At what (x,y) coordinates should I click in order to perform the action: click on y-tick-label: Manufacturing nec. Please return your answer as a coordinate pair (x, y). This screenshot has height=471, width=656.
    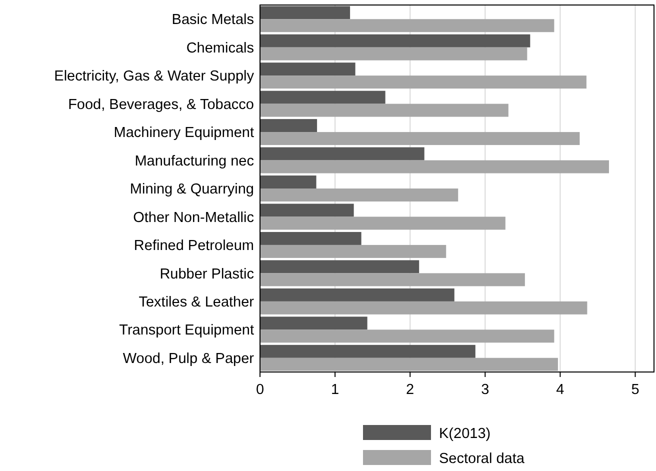
    Looking at the image, I should click on (194, 161).